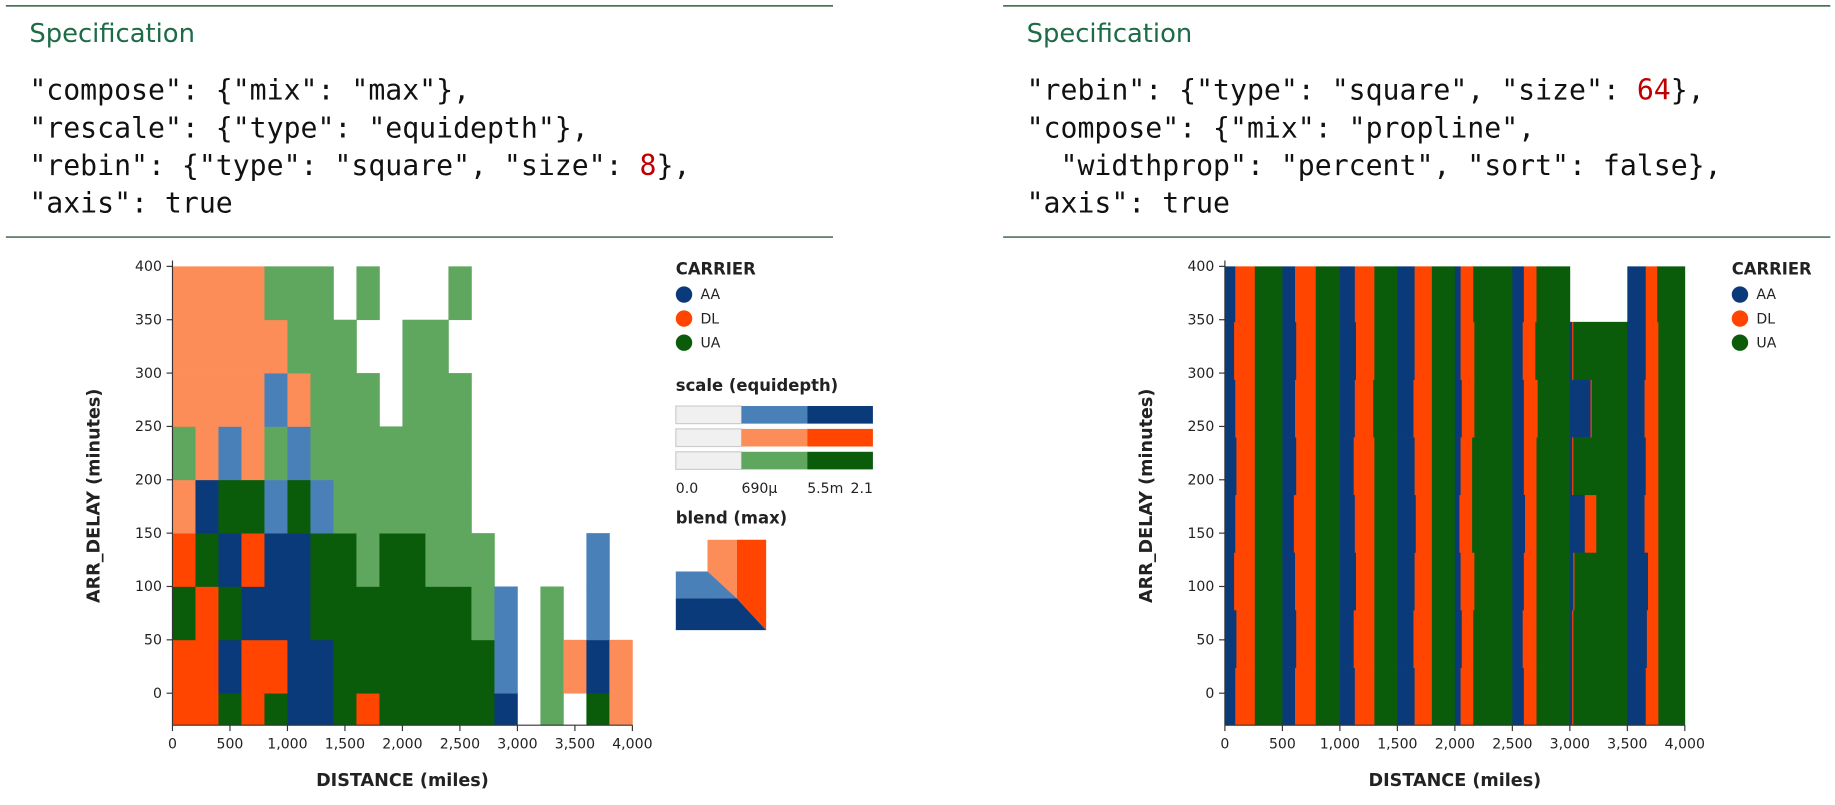  I want to click on x-tick-label: 2,500, so click(460, 745).